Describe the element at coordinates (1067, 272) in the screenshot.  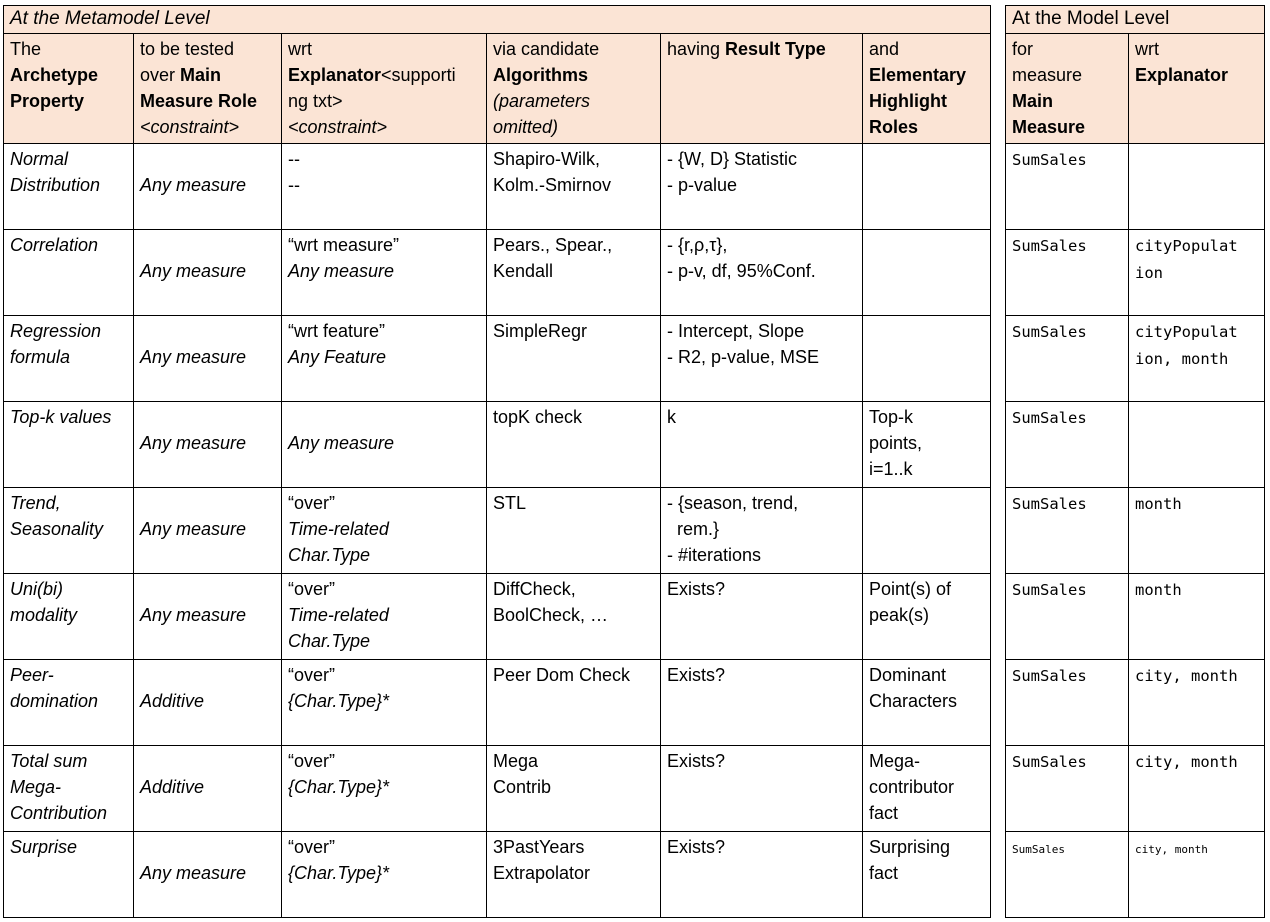
I see `model-cell-r1-c0: SumSales` at that location.